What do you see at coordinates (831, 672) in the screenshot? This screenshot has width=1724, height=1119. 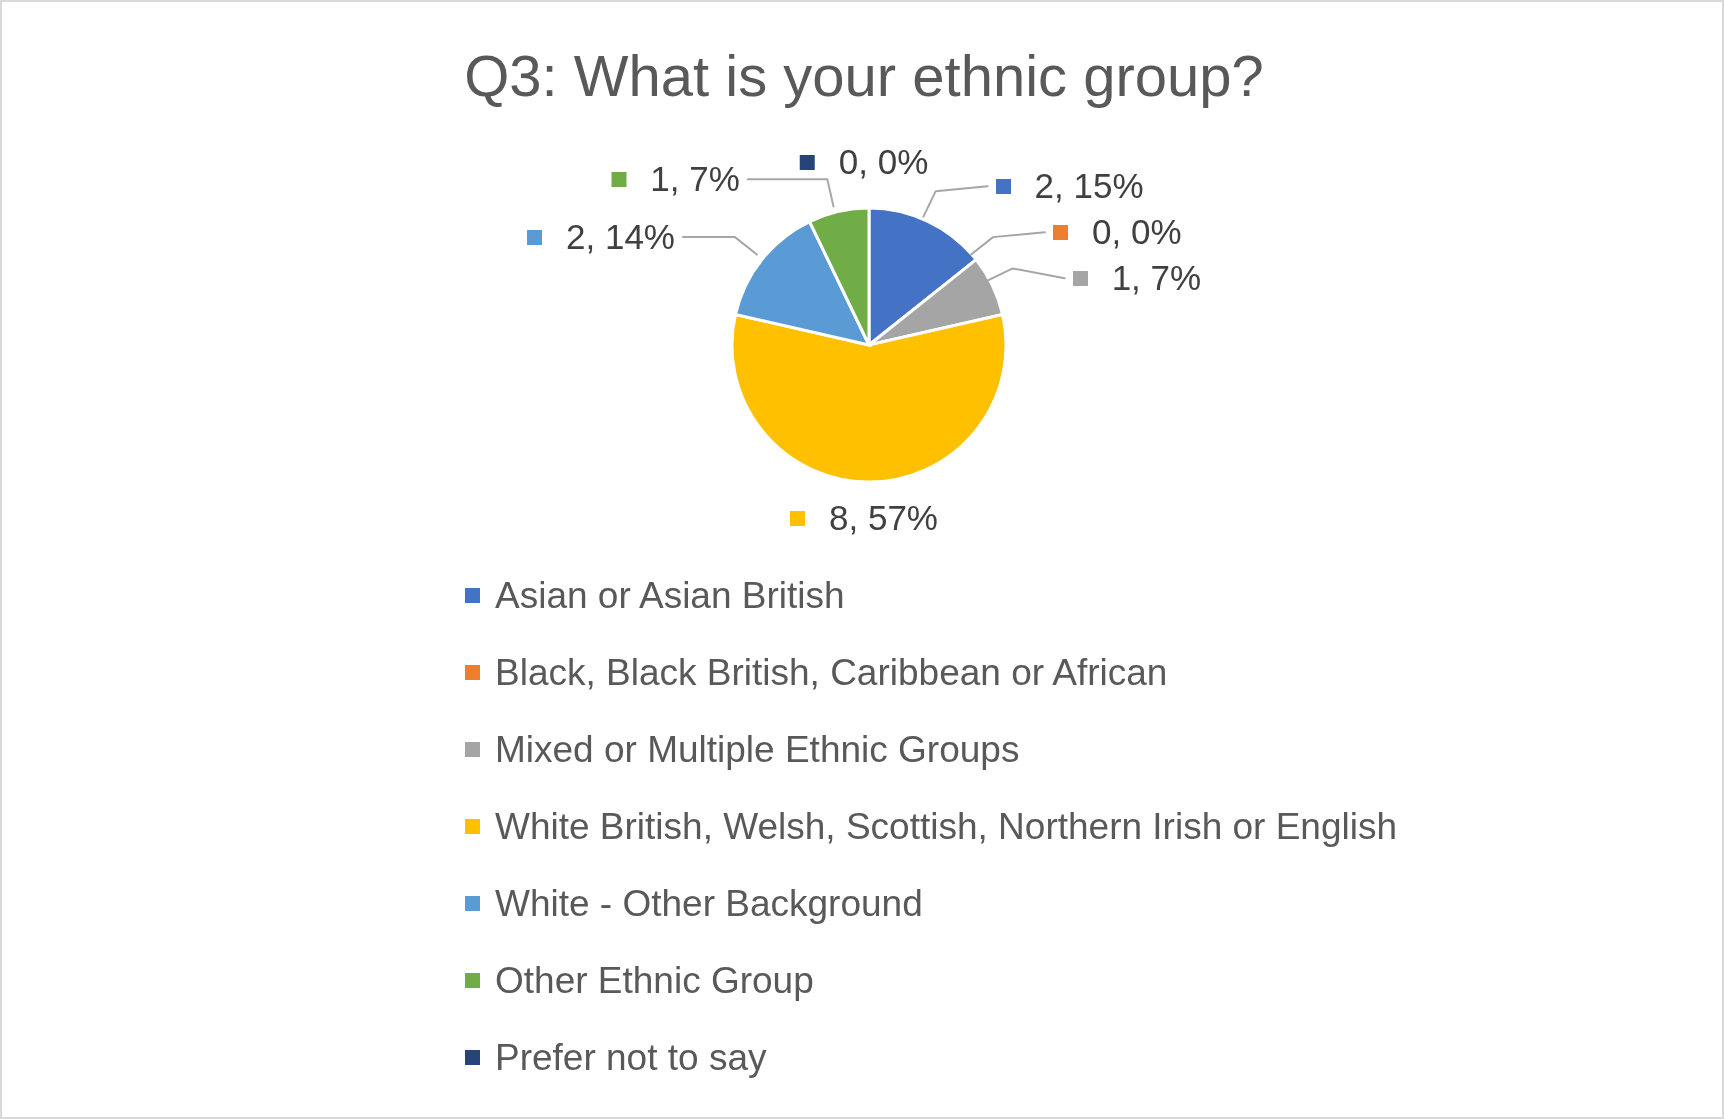 I see `legend-label: Black, Black British, Caribbean or African` at bounding box center [831, 672].